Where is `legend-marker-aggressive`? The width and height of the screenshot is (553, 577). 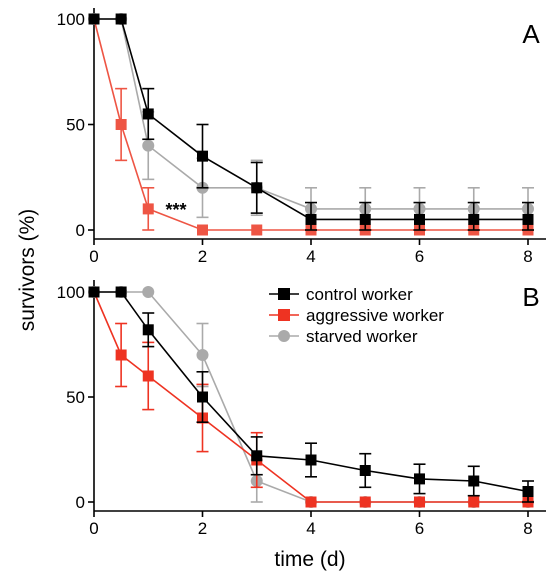 legend-marker-aggressive is located at coordinates (284, 315).